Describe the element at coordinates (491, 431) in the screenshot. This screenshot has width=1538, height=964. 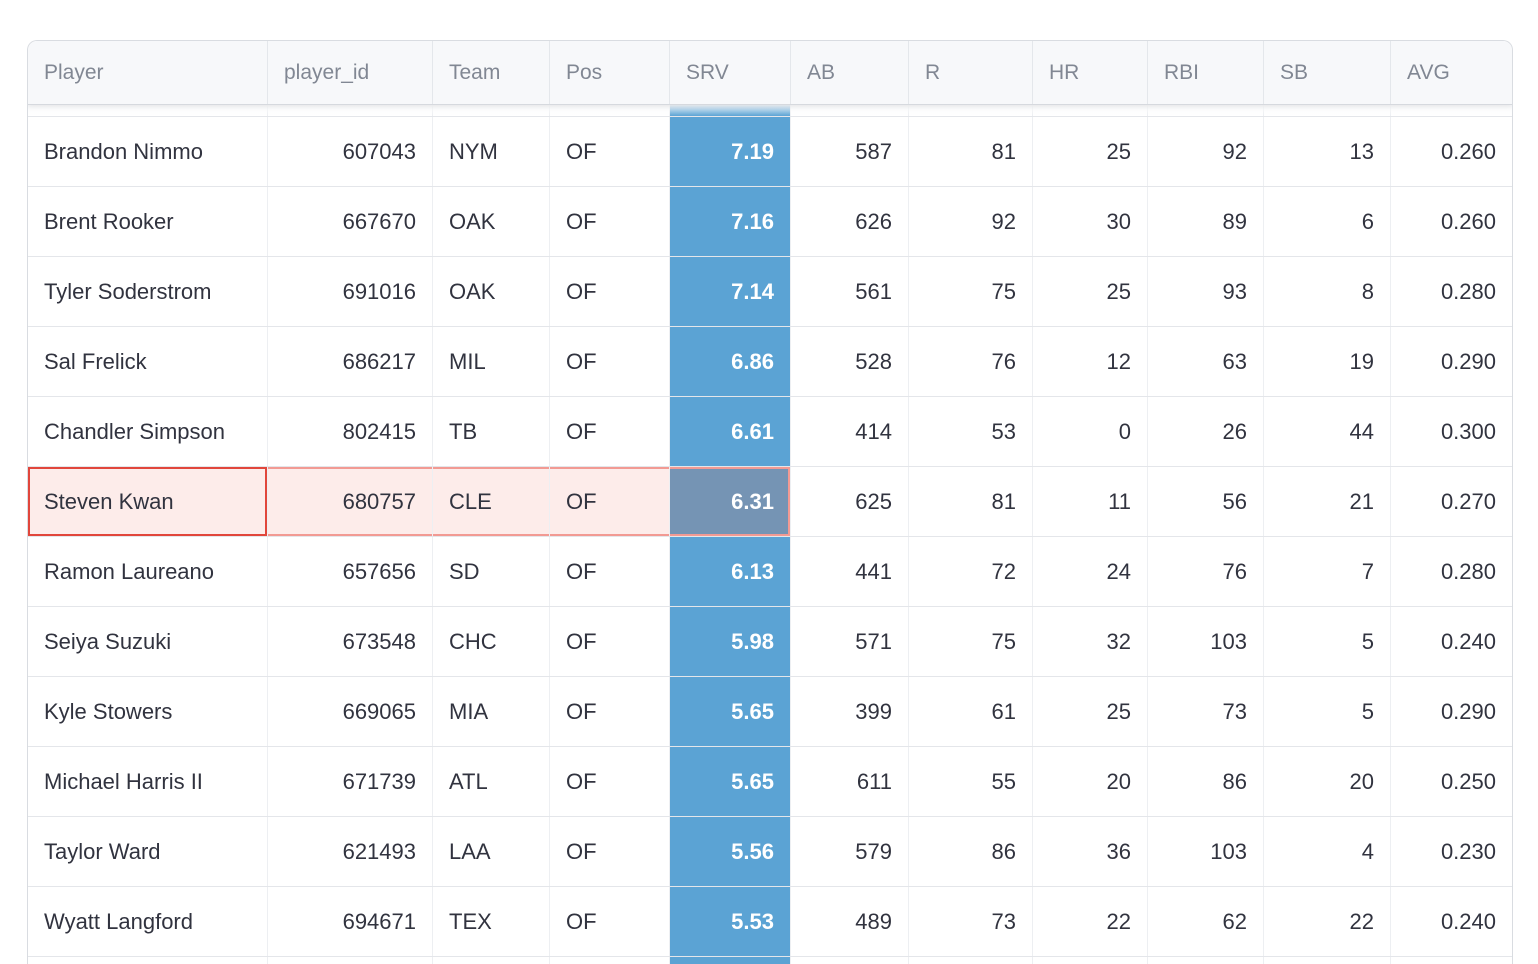
I see `cell-team: TB` at that location.